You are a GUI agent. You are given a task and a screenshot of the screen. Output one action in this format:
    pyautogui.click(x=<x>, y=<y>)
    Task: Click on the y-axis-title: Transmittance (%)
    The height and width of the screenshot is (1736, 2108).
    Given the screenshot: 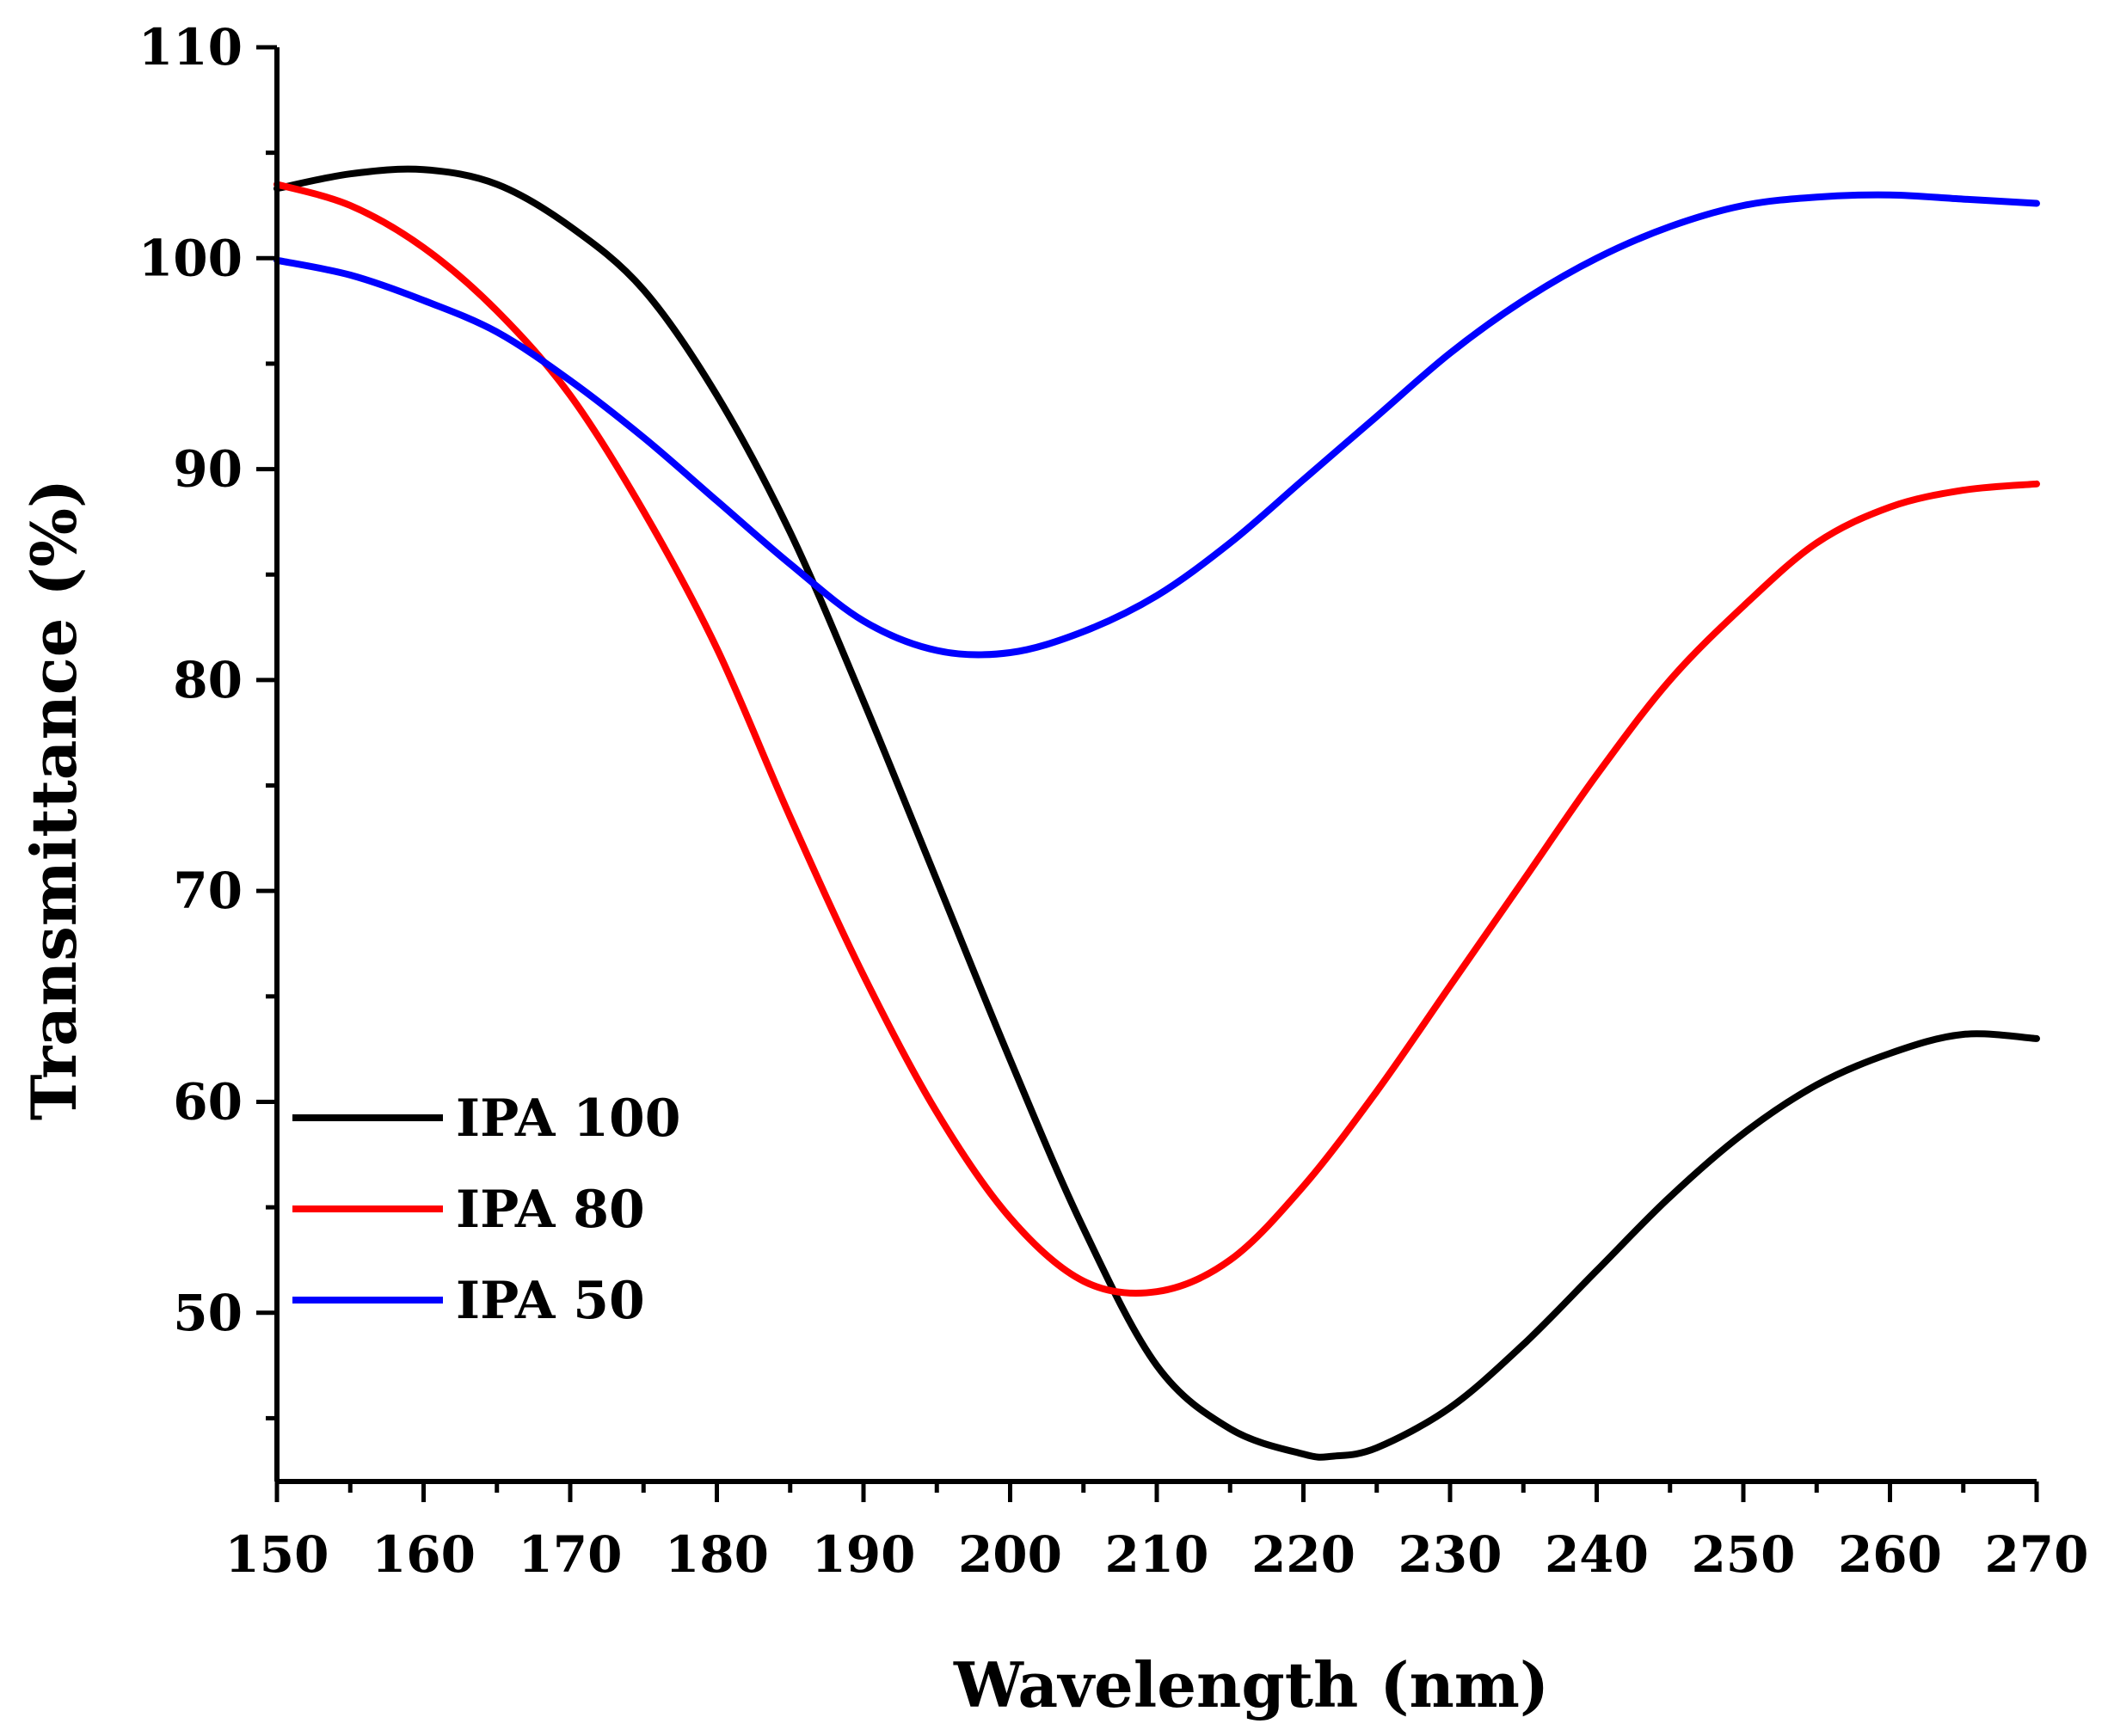 What is the action you would take?
    pyautogui.click(x=53, y=800)
    